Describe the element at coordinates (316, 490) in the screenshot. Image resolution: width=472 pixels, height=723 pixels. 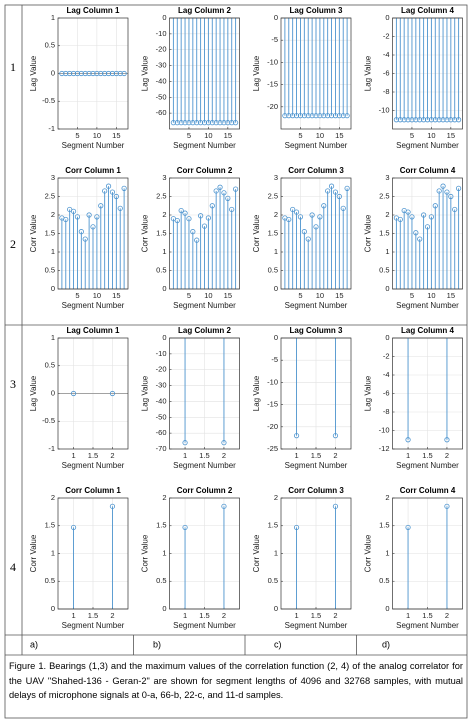
I see `chart-title: Corr Column 3` at that location.